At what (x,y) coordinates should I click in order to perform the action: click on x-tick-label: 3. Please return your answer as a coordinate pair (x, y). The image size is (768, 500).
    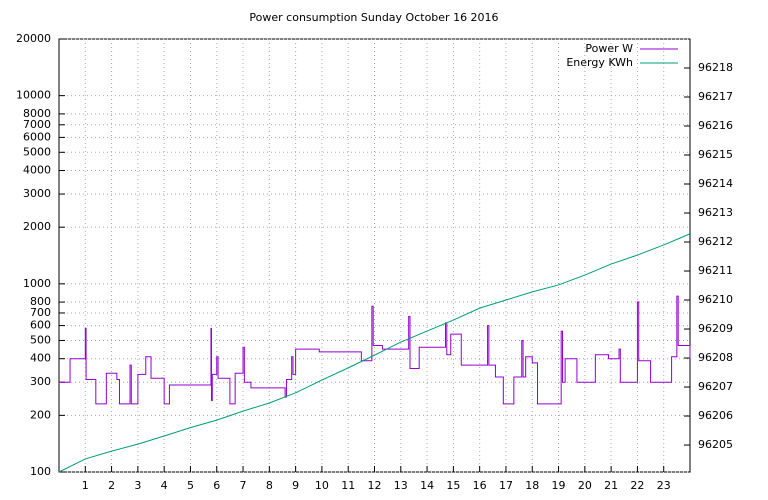
    Looking at the image, I should click on (137, 485).